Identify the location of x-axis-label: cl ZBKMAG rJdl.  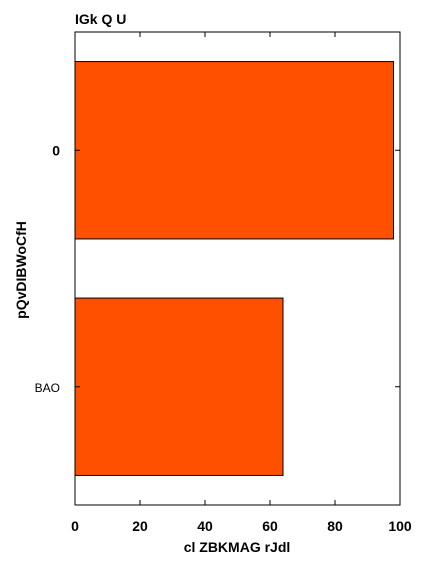
(237, 547).